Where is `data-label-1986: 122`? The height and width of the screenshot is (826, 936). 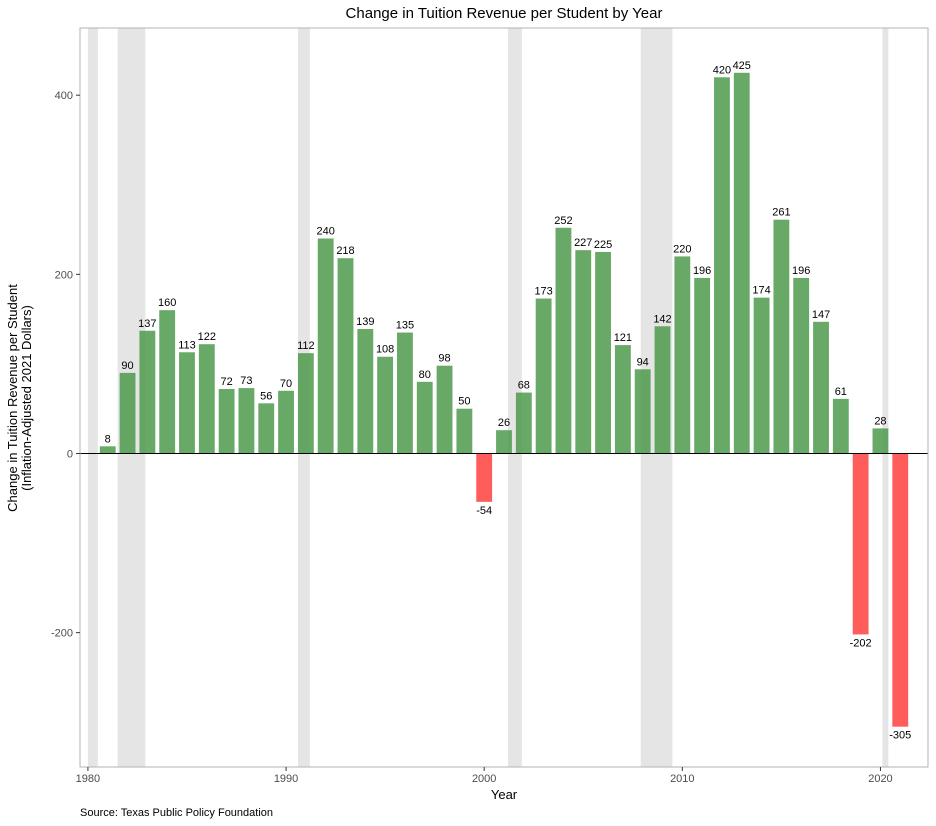 data-label-1986: 122 is located at coordinates (207, 337).